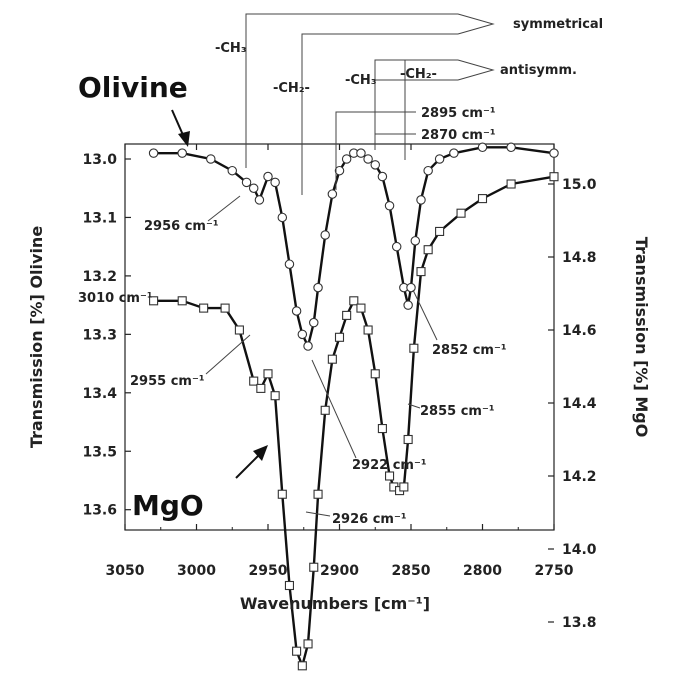 The height and width of the screenshot is (677, 696). I want to click on ch3-anti-label: -CH₃, so click(361, 80).